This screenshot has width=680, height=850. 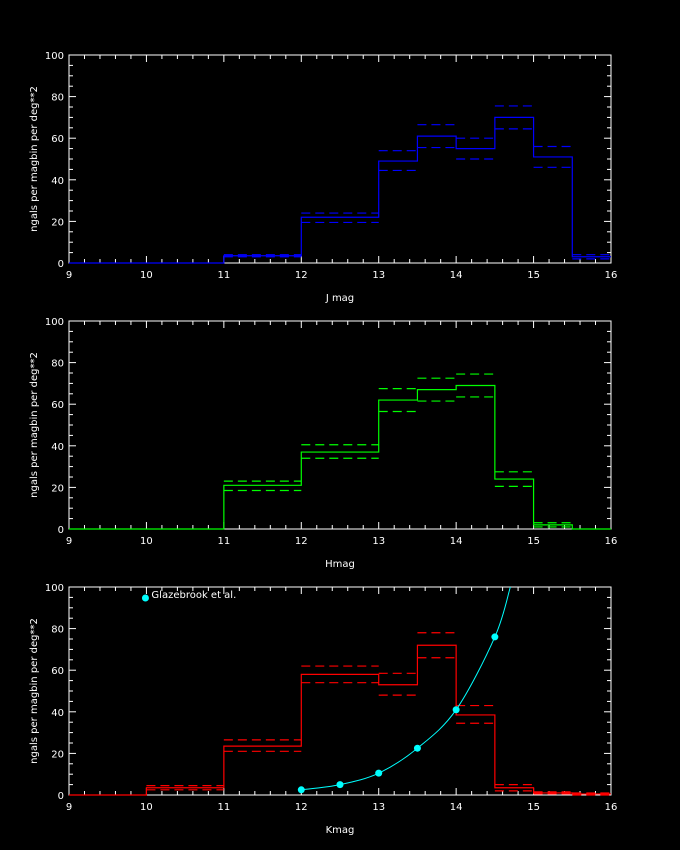 What do you see at coordinates (340, 830) in the screenshot?
I see `x-axis-label: Kmag` at bounding box center [340, 830].